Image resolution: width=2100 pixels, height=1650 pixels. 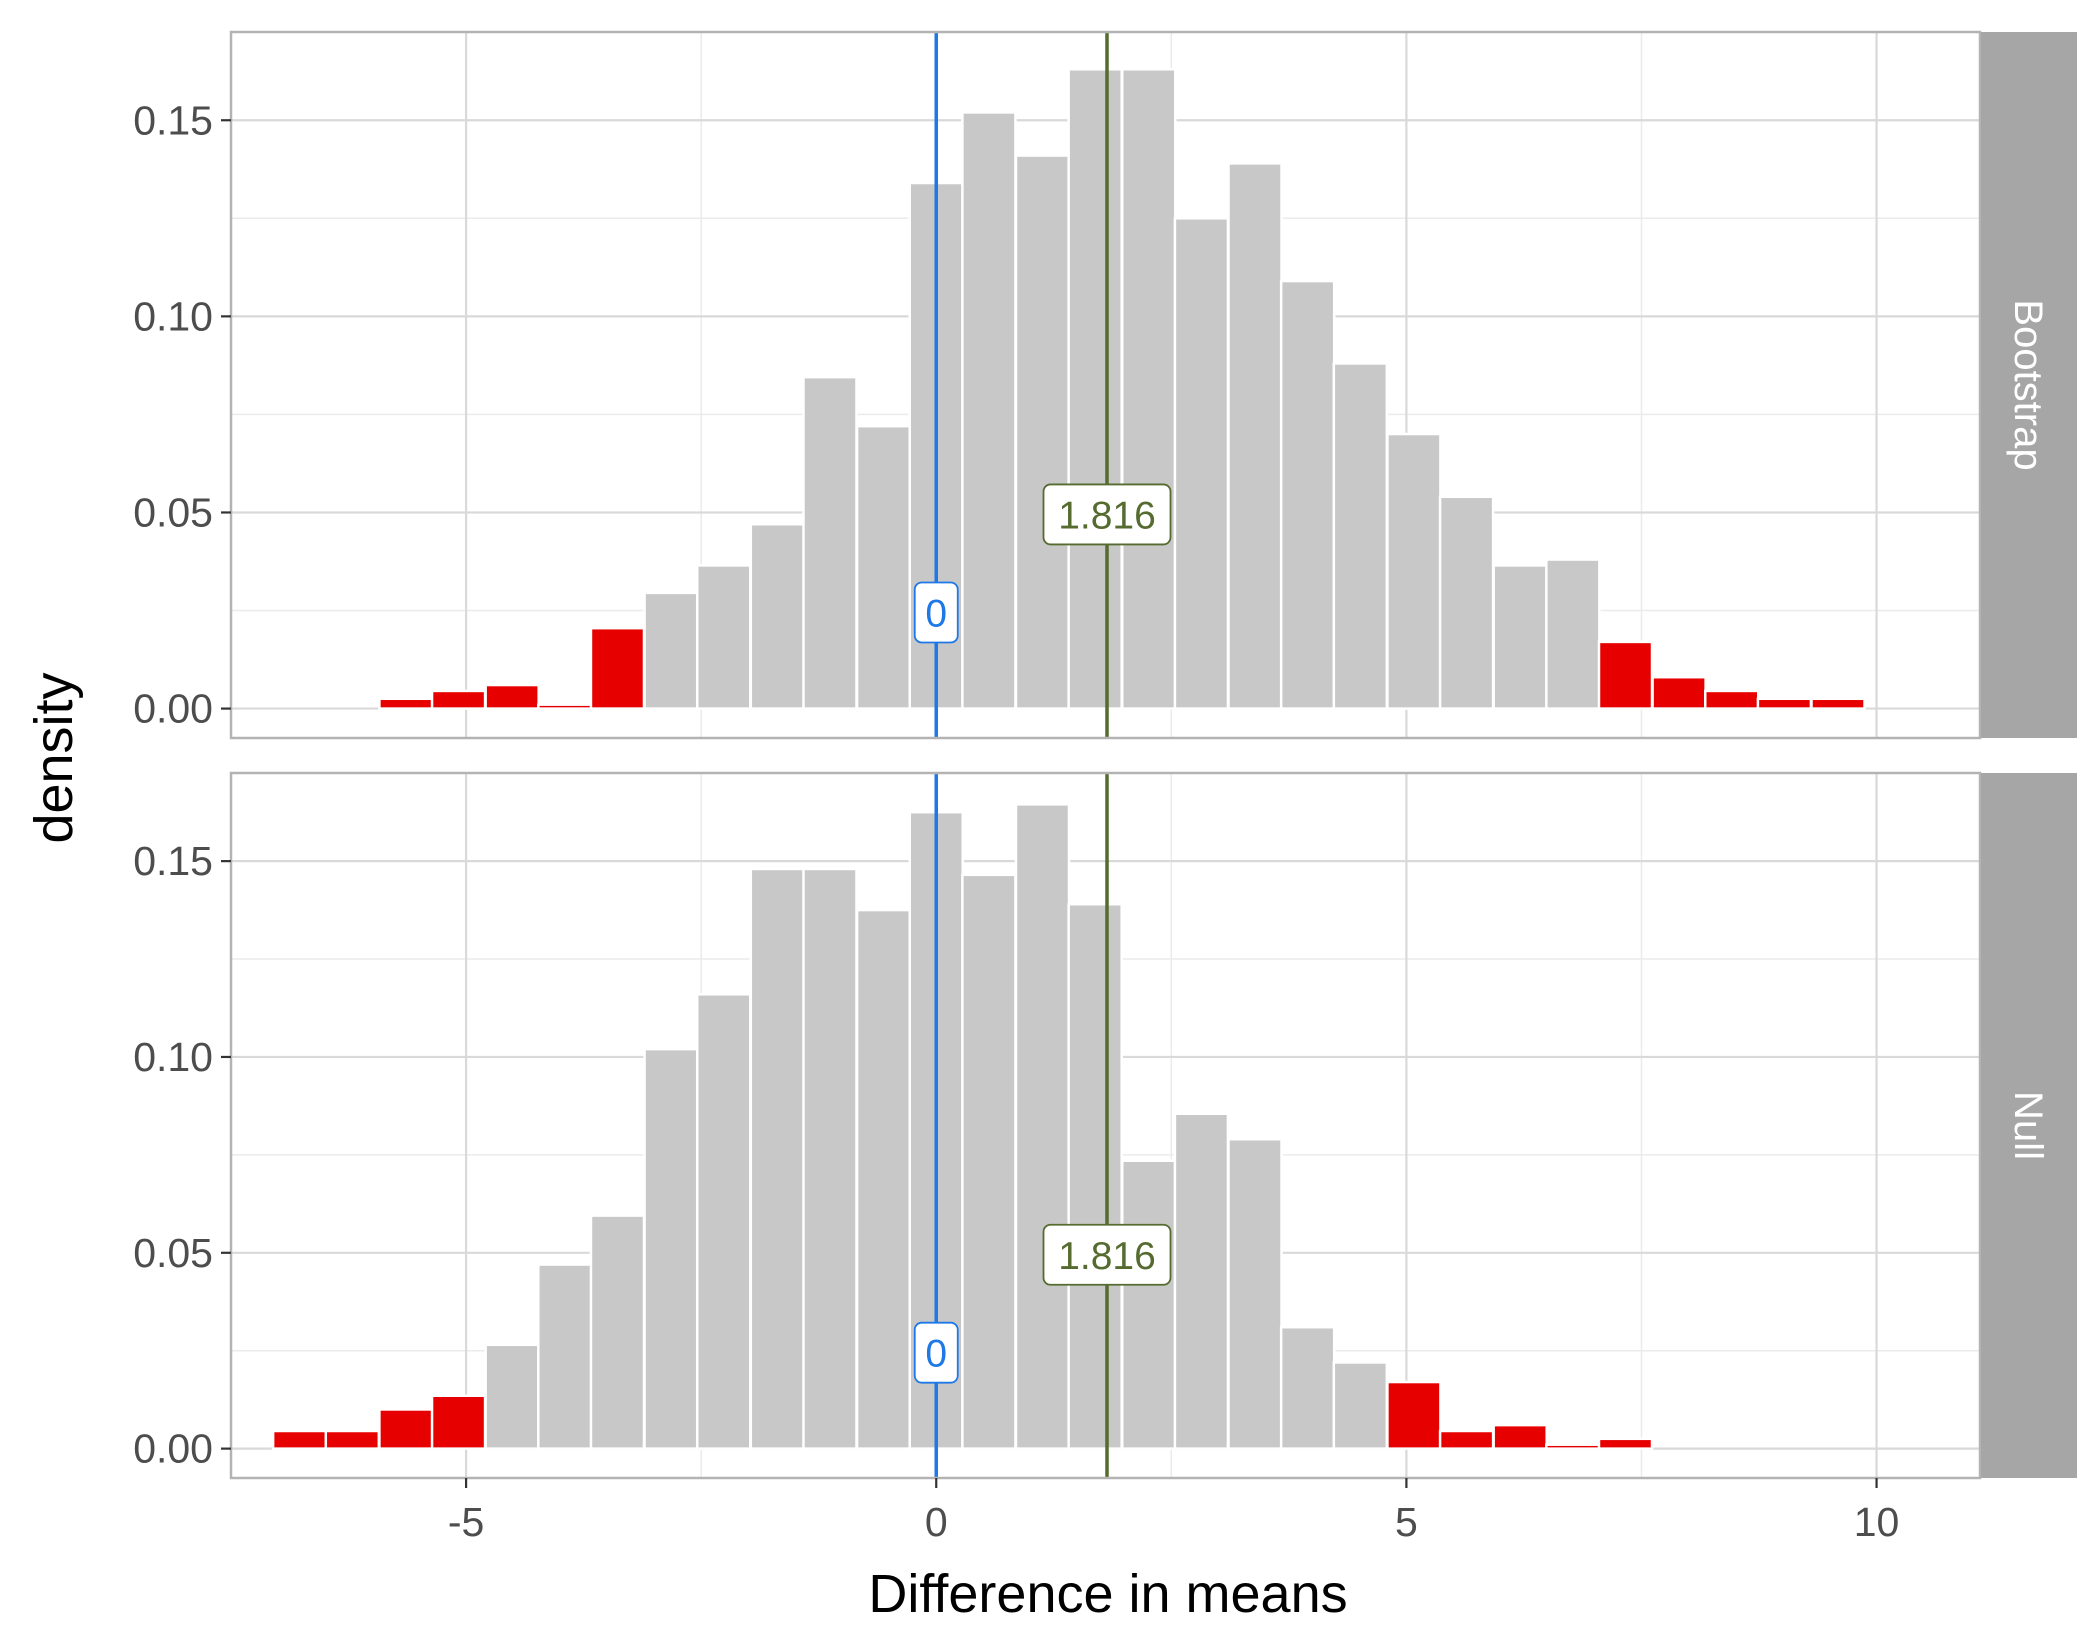 I want to click on facet-strip-label: Bootstrap, so click(x=2028, y=384).